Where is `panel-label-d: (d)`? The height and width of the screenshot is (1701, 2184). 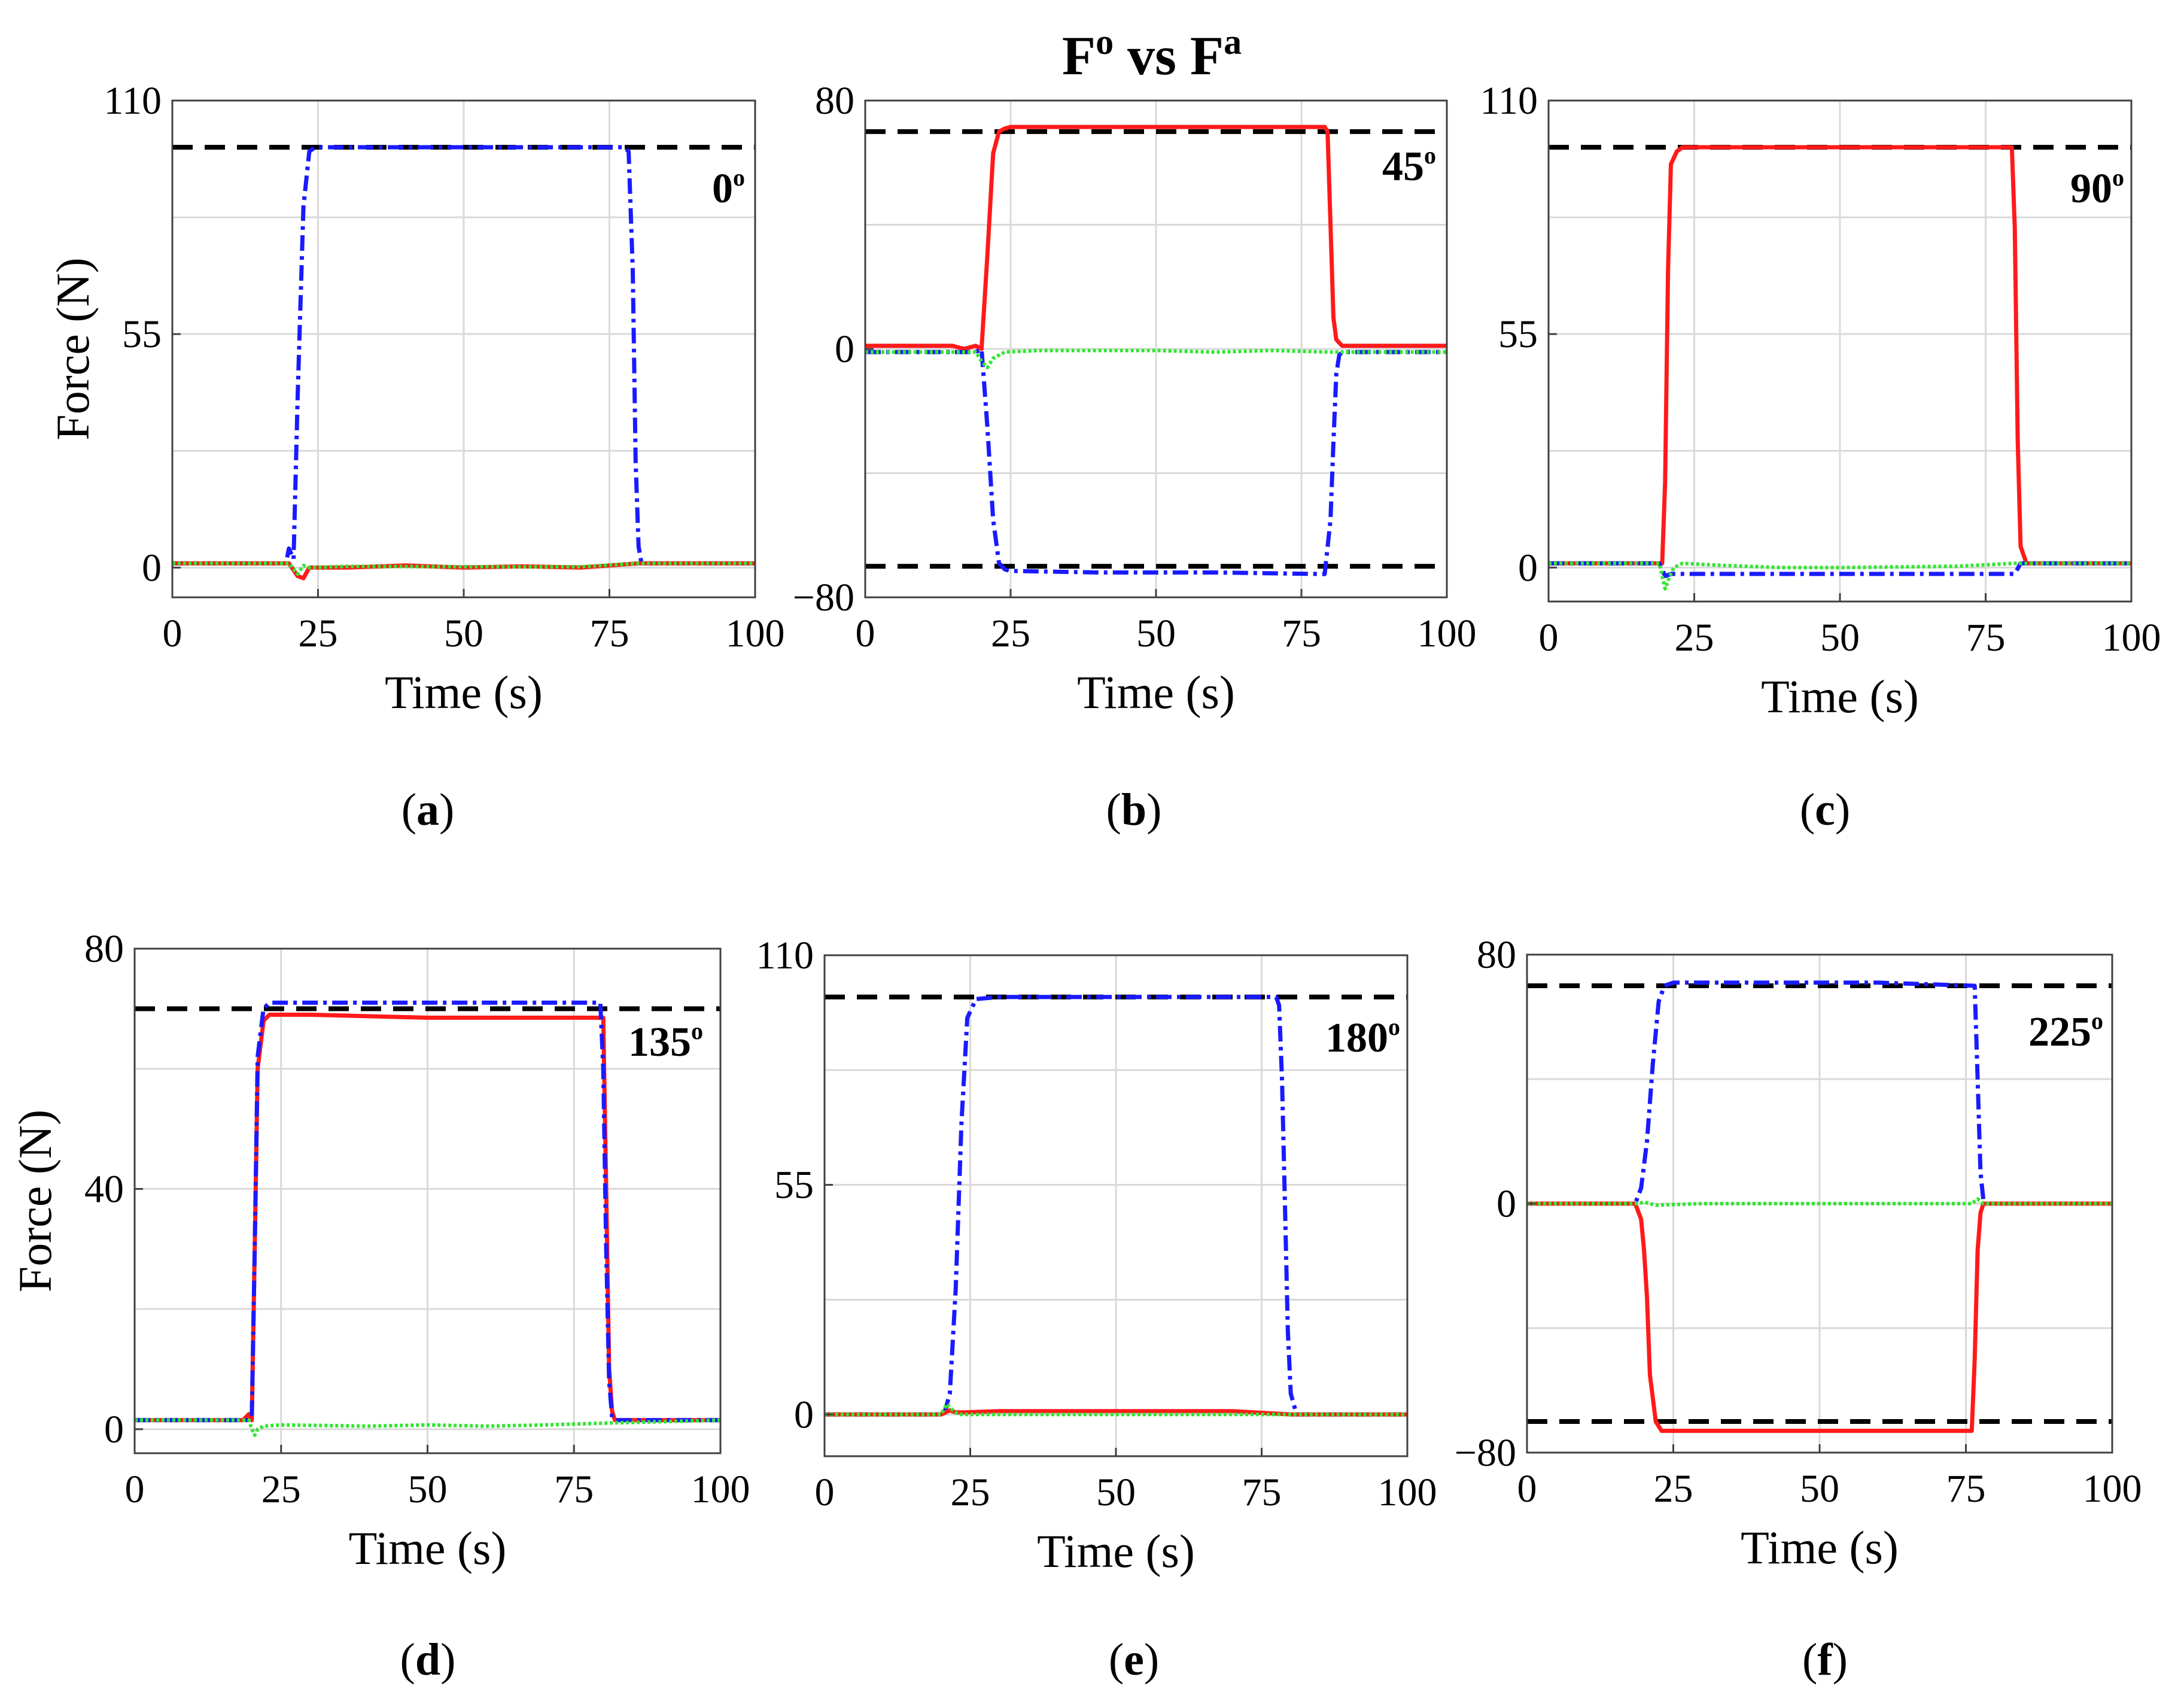 panel-label-d: (d) is located at coordinates (428, 1660).